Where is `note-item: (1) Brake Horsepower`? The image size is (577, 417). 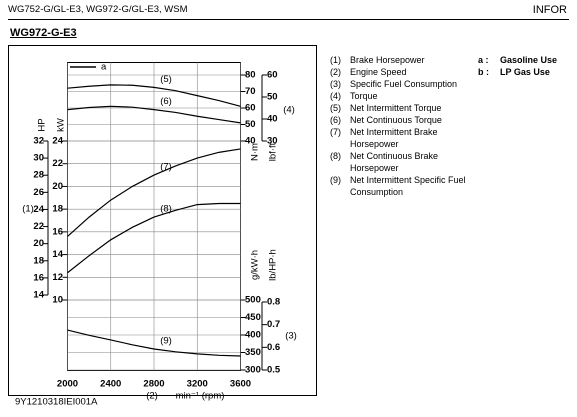
note-item: (1) Brake Horsepower is located at coordinates (402, 60).